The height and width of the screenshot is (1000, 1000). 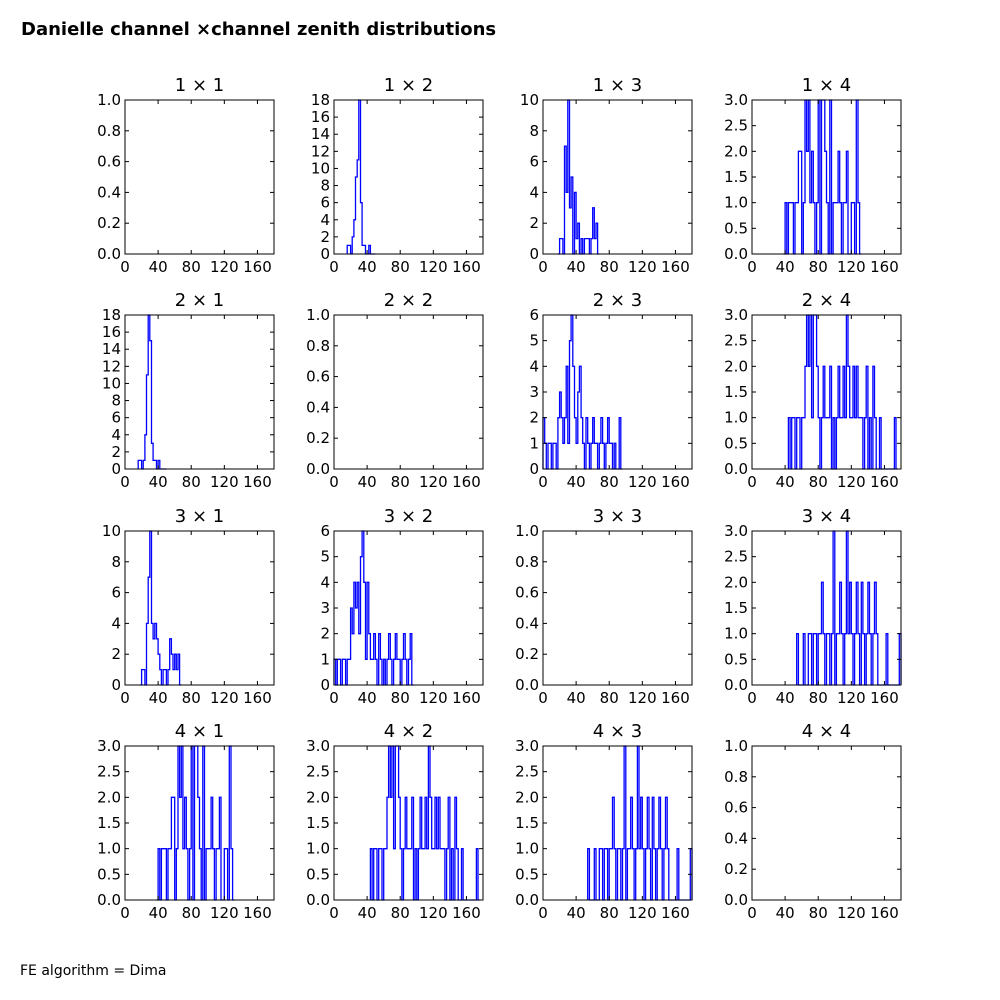 What do you see at coordinates (543, 913) in the screenshot?
I see `panel-15-xtick-label: 0` at bounding box center [543, 913].